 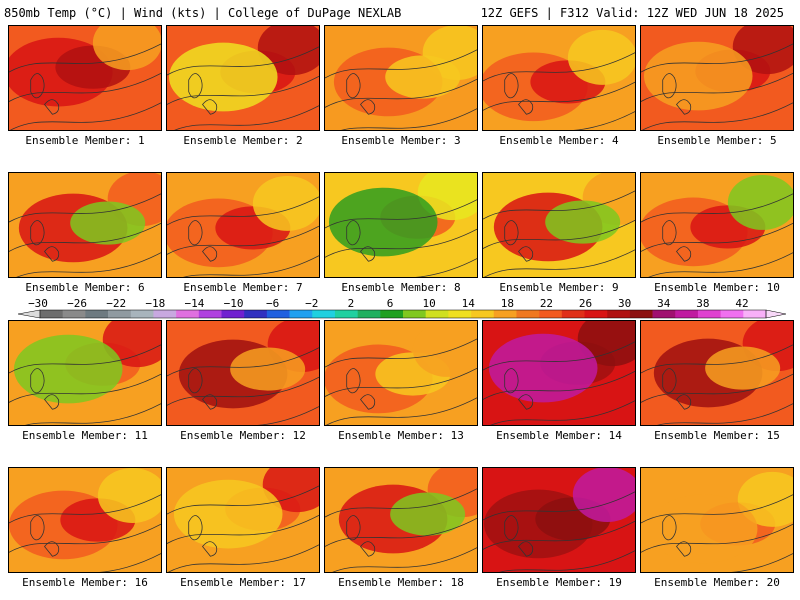 I want to click on colorbar-tick-label: 6, so click(x=390, y=303).